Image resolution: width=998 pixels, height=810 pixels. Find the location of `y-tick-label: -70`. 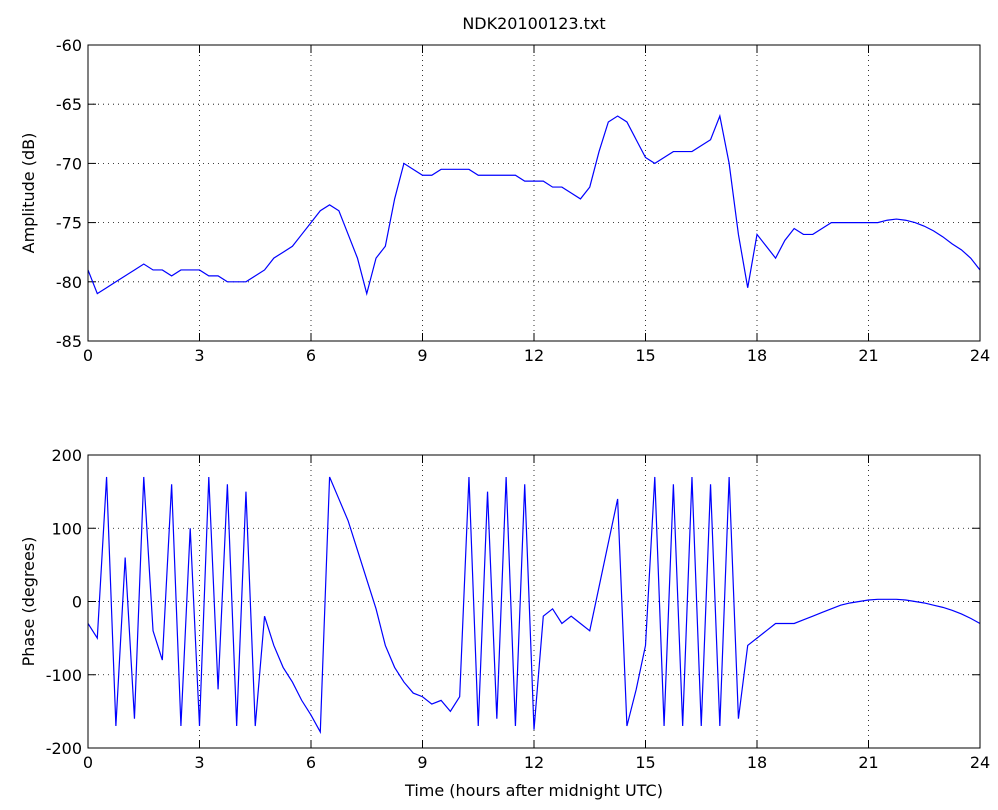

y-tick-label: -70 is located at coordinates (69, 163).